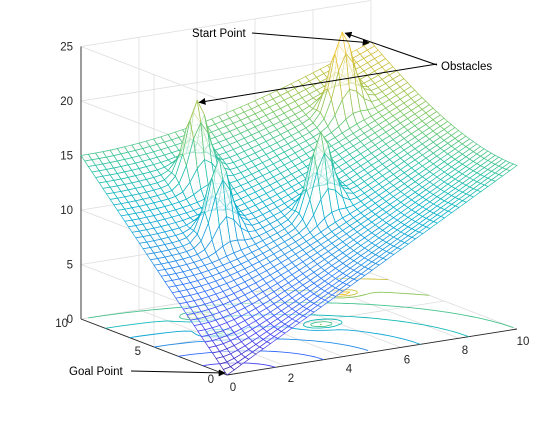 This screenshot has height=425, width=560. What do you see at coordinates (66, 211) in the screenshot?
I see `z-tick-label: 10` at bounding box center [66, 211].